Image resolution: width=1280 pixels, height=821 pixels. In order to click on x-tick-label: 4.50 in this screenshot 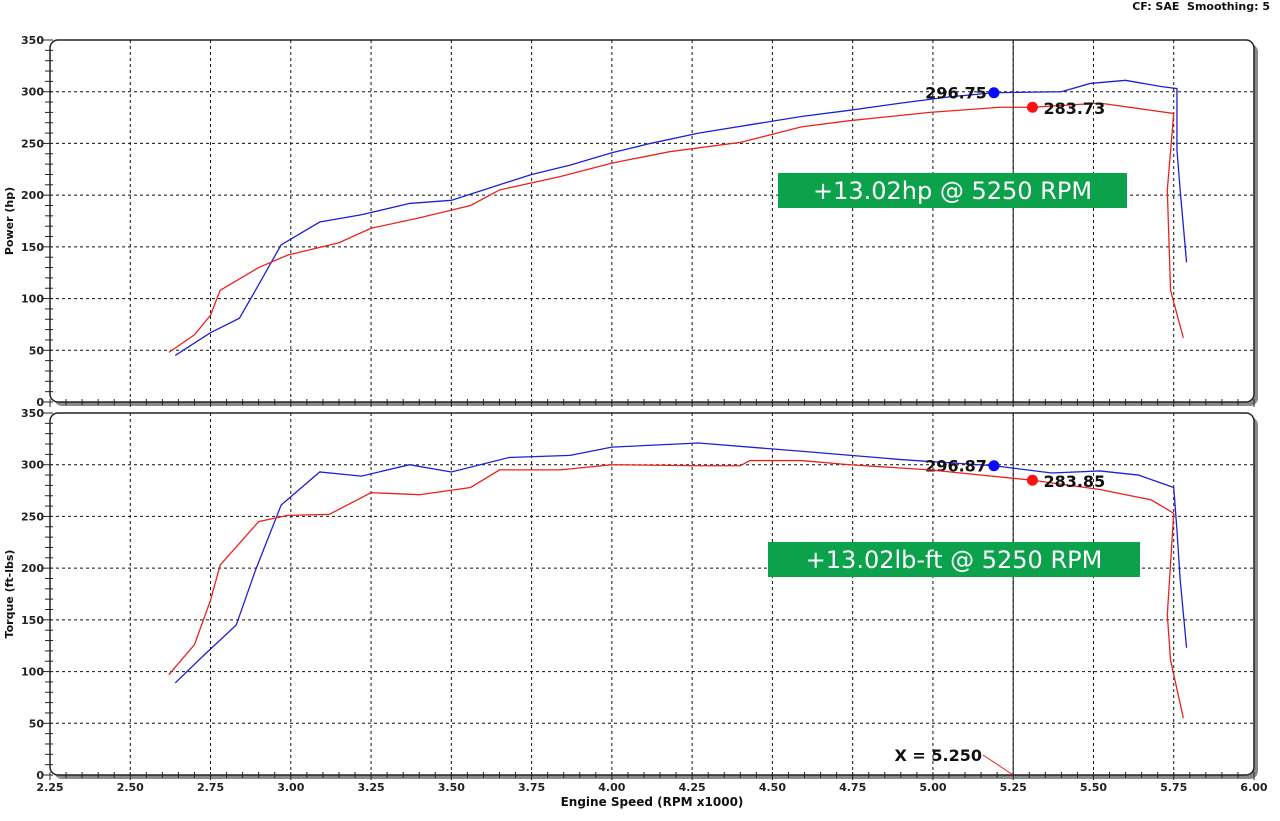, I will do `click(772, 787)`.